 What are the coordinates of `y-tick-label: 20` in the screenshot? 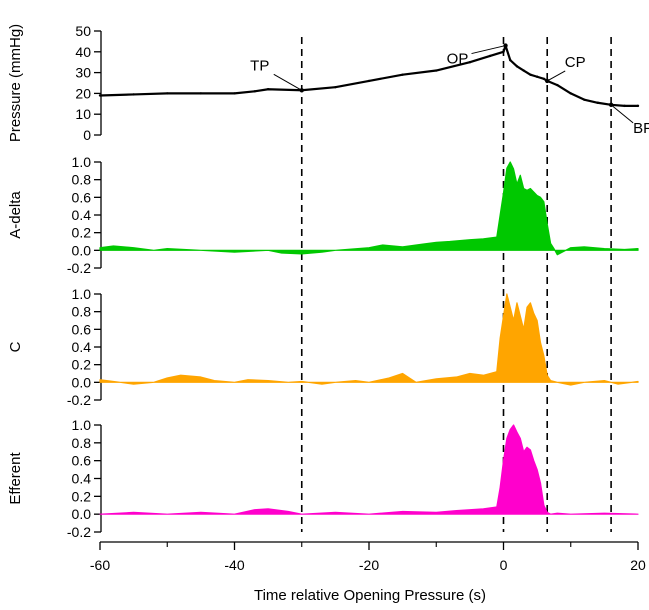 It's located at (83, 93).